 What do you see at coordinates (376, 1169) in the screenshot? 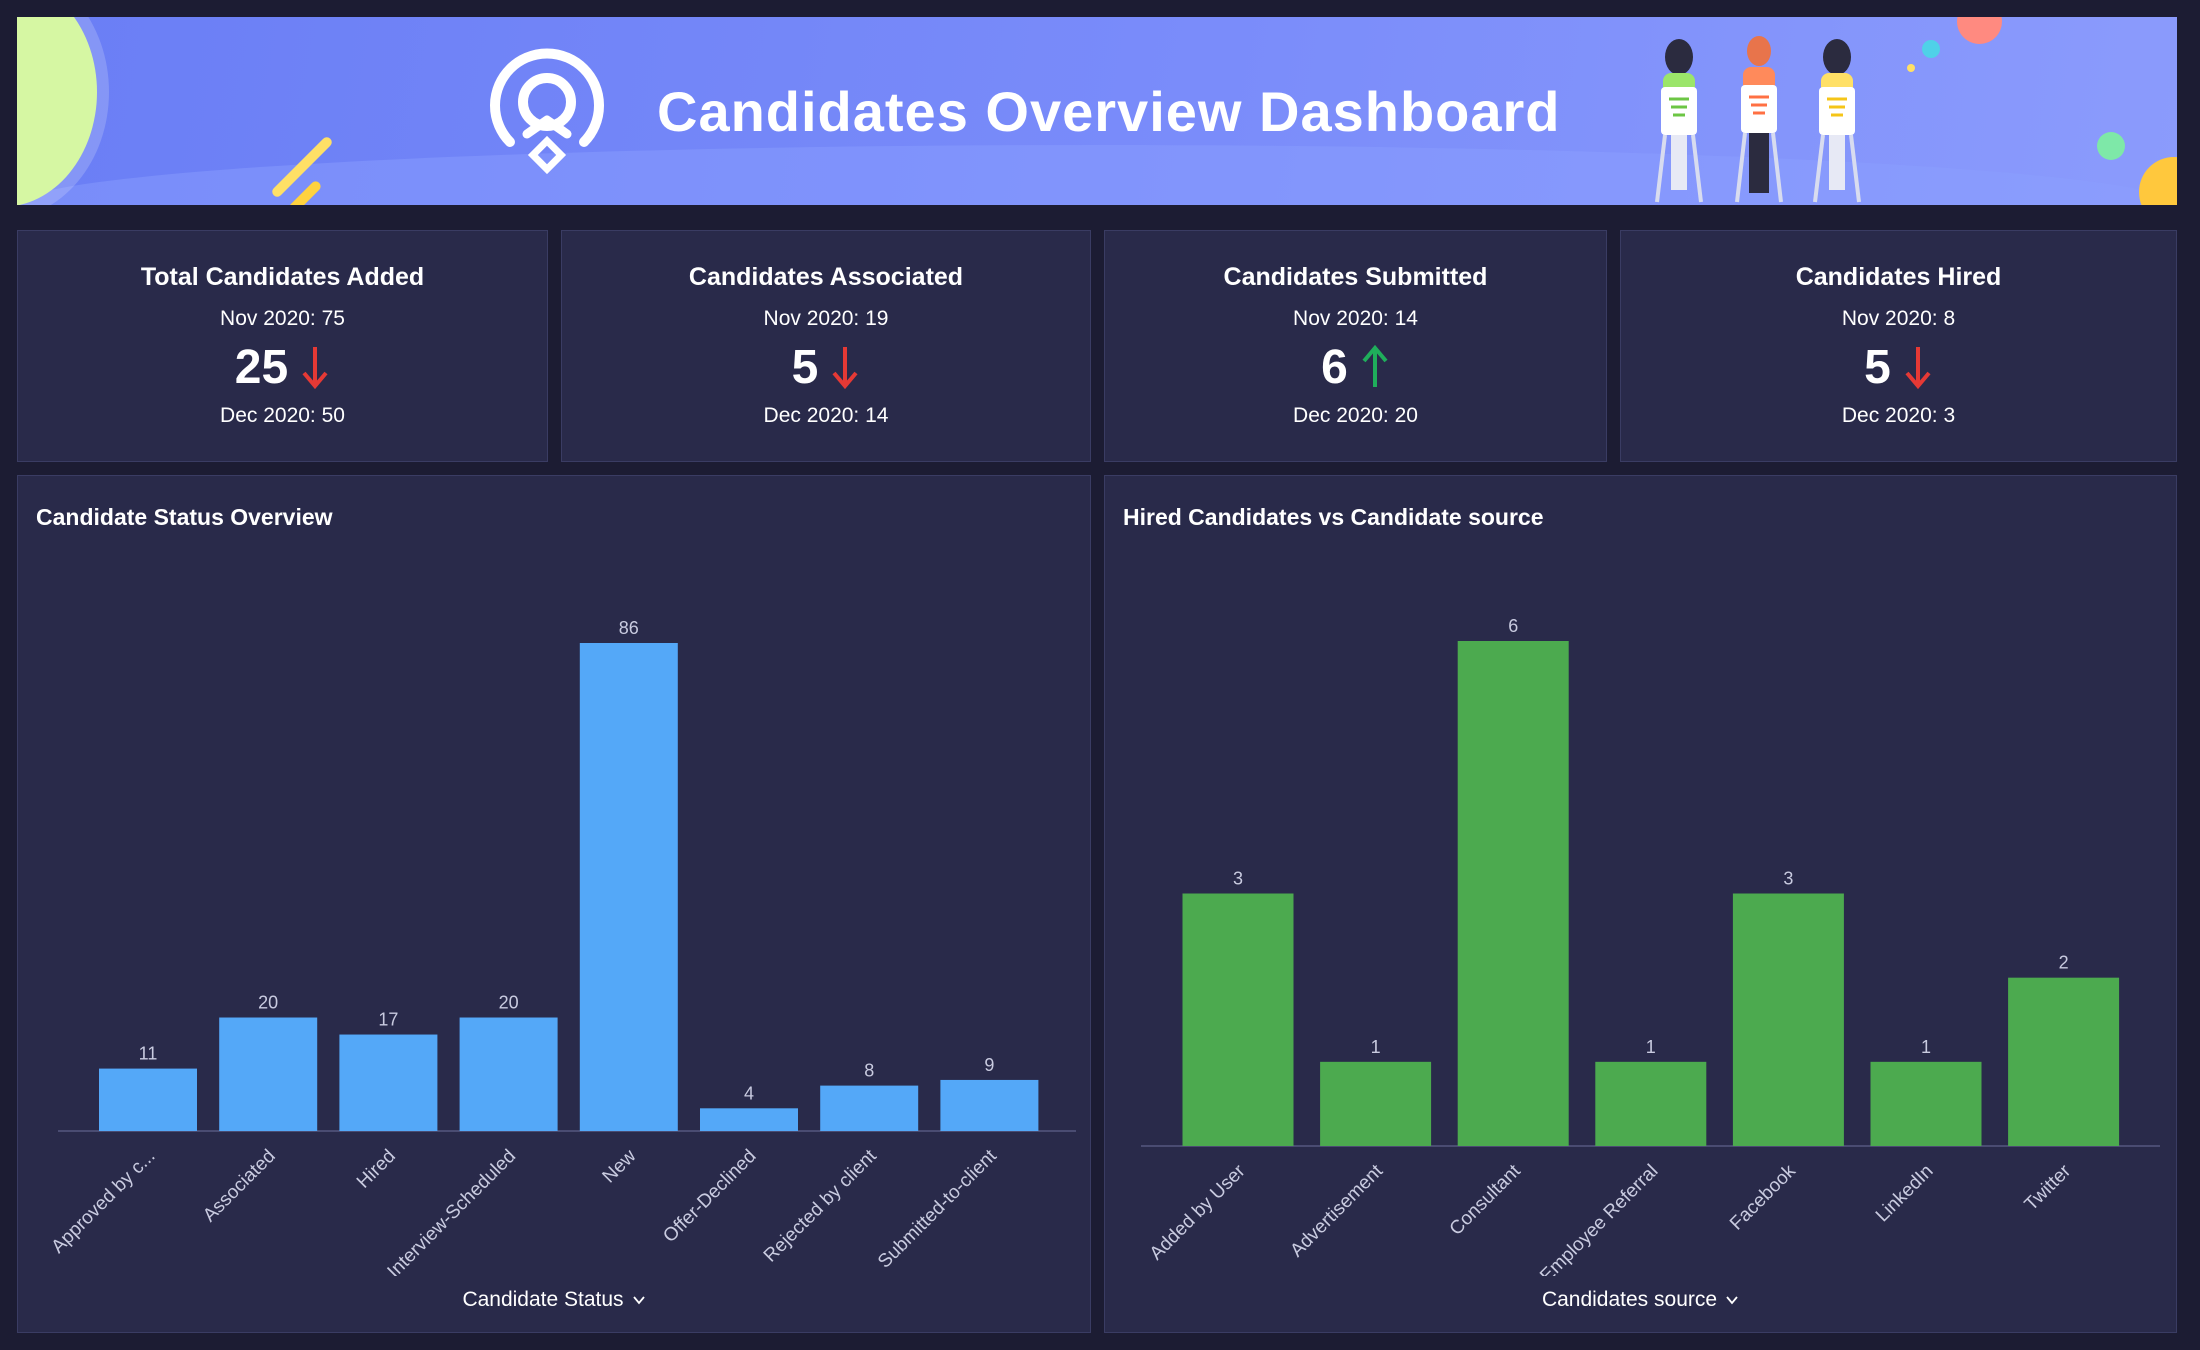
I see `x-tick-label: Hired` at bounding box center [376, 1169].